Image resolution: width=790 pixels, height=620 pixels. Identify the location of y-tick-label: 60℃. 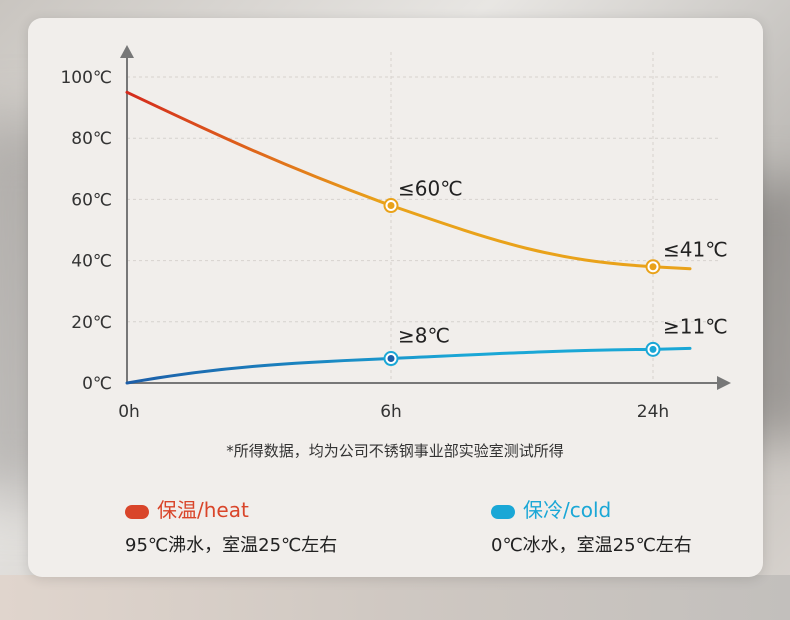
(91, 200).